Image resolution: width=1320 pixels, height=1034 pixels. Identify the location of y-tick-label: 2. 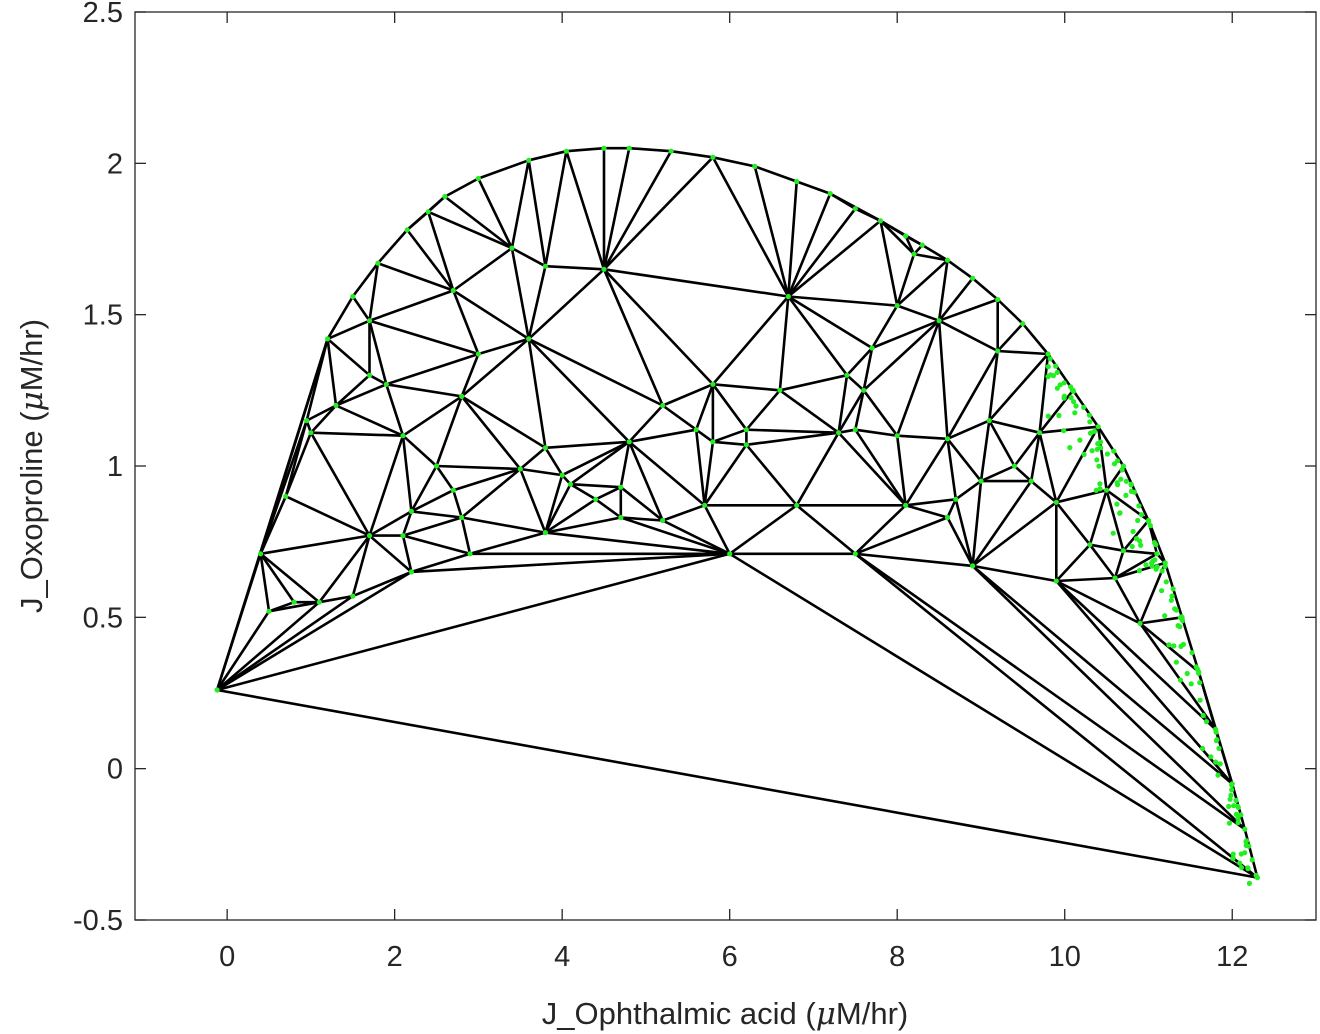
(115, 164).